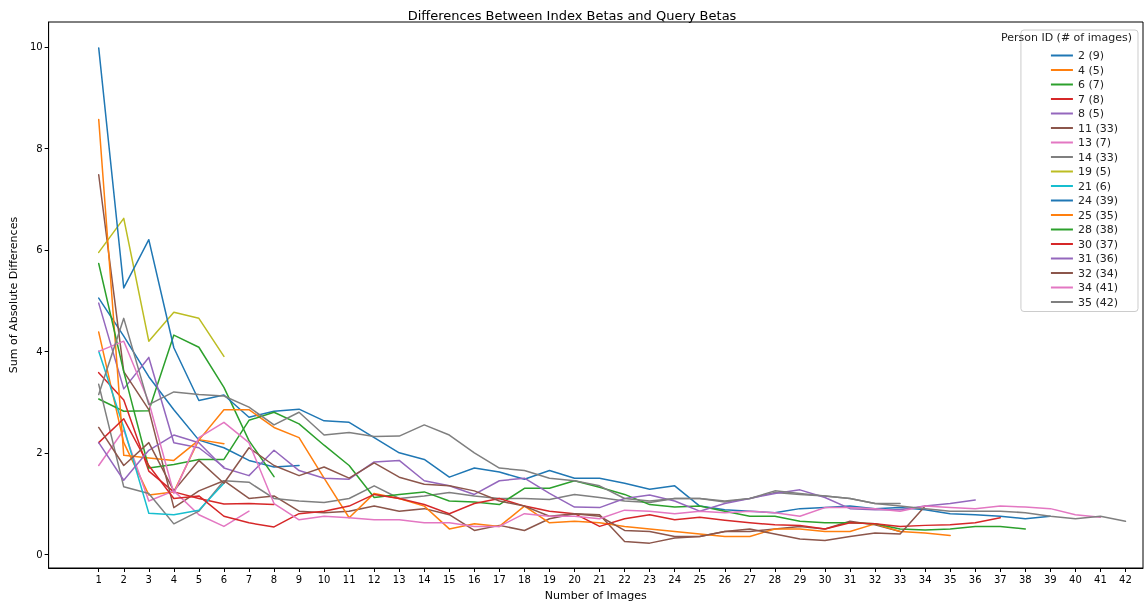  I want to click on legend-label: 7 (8), so click(1090, 99).